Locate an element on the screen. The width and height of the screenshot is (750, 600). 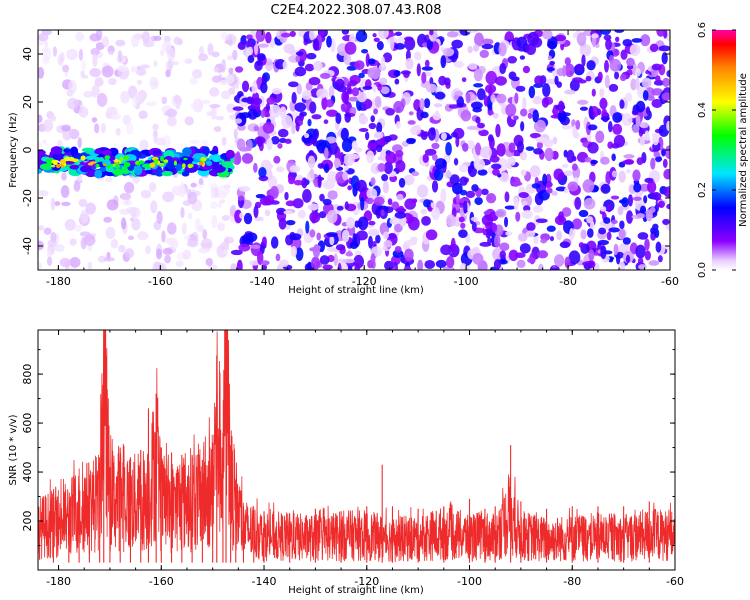
heatmap-x-tick-label: -140 is located at coordinates (262, 281).